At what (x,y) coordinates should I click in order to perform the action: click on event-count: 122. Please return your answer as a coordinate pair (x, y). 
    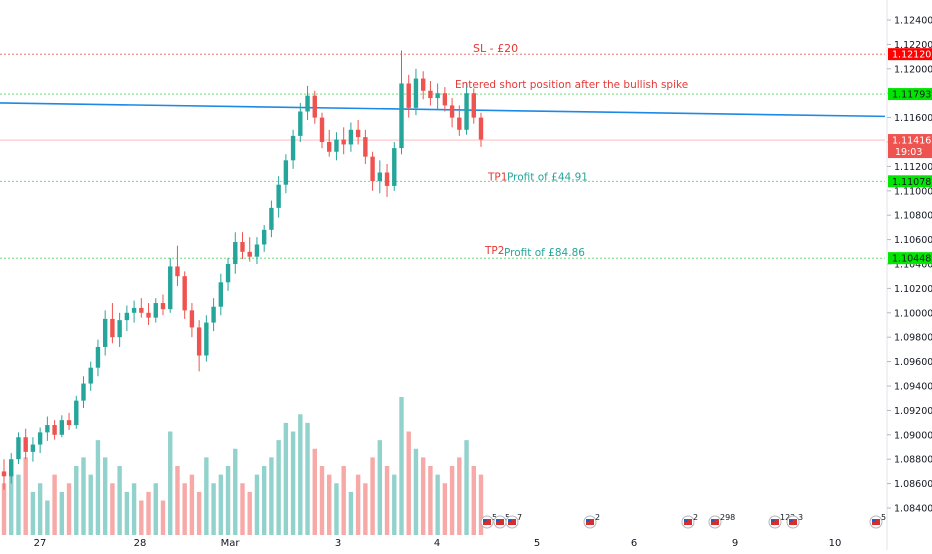
    Looking at the image, I should click on (787, 517).